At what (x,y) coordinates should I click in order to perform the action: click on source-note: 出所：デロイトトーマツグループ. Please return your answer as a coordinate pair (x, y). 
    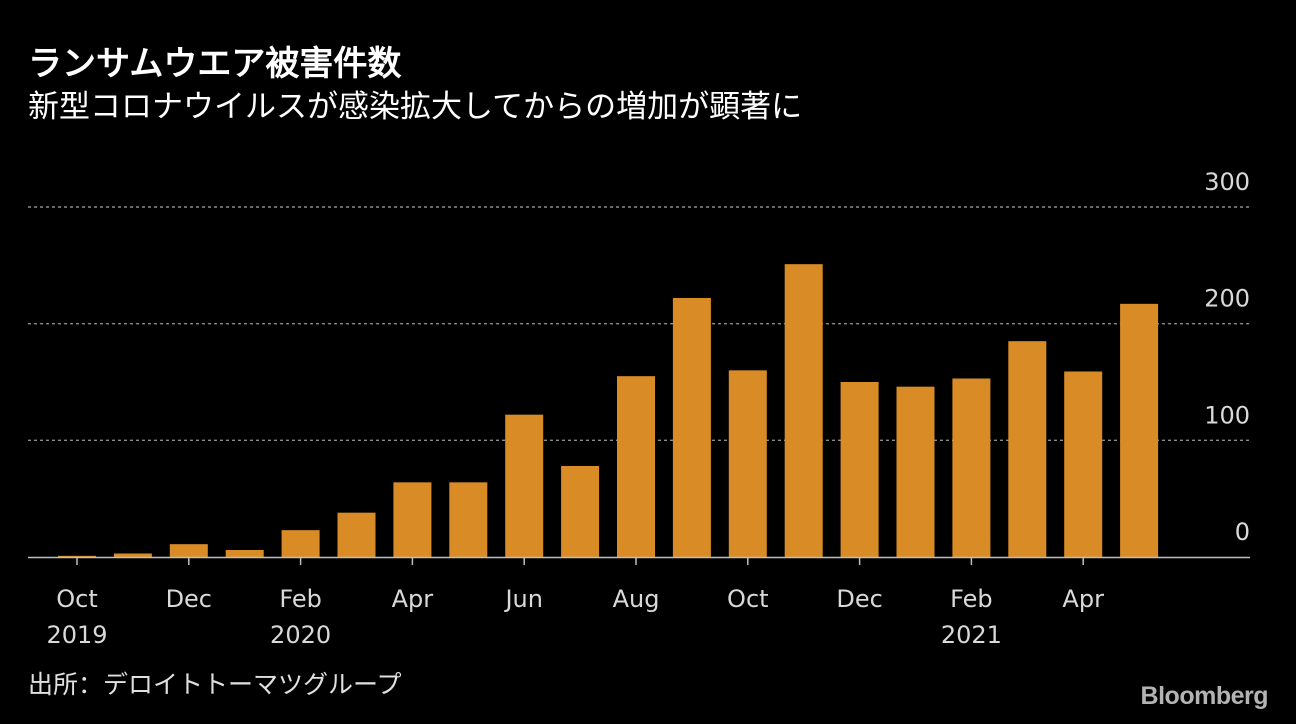
    Looking at the image, I should click on (215, 684).